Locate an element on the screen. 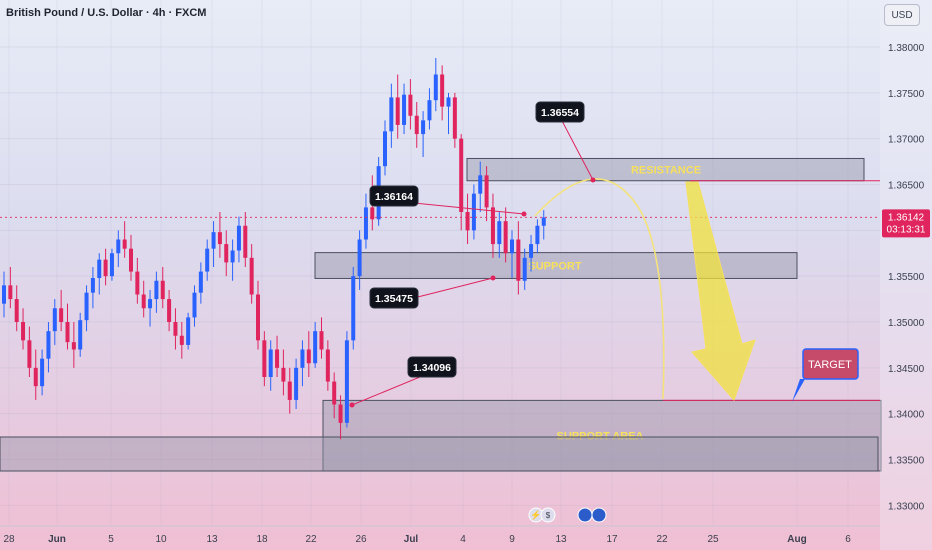  target-box is located at coordinates (830, 364).